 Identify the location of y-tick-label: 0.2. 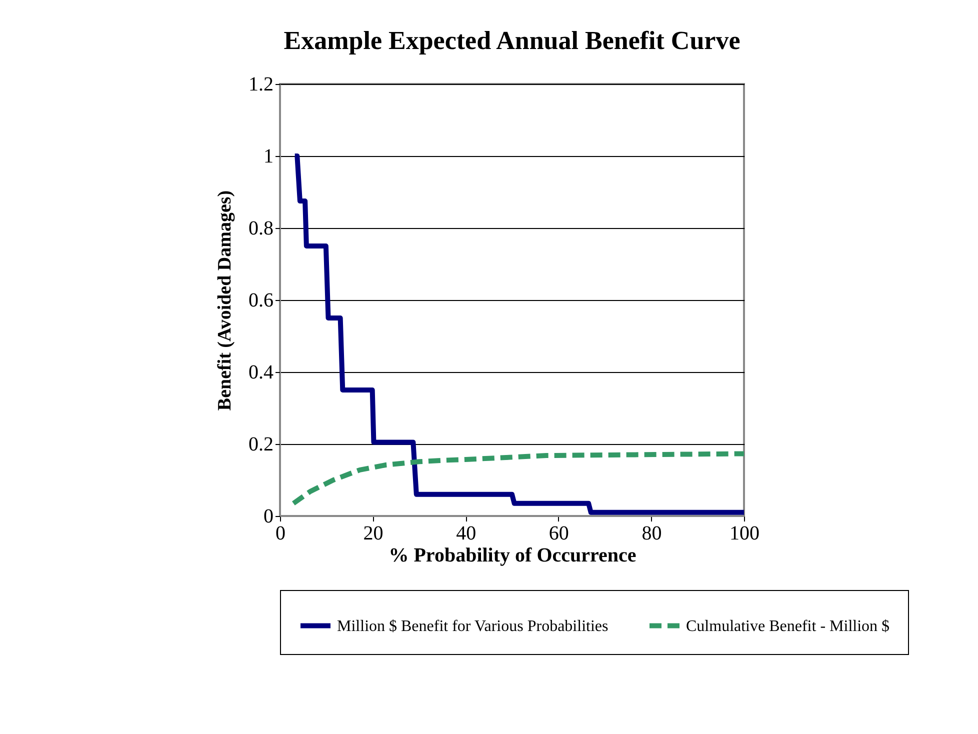
(261, 445).